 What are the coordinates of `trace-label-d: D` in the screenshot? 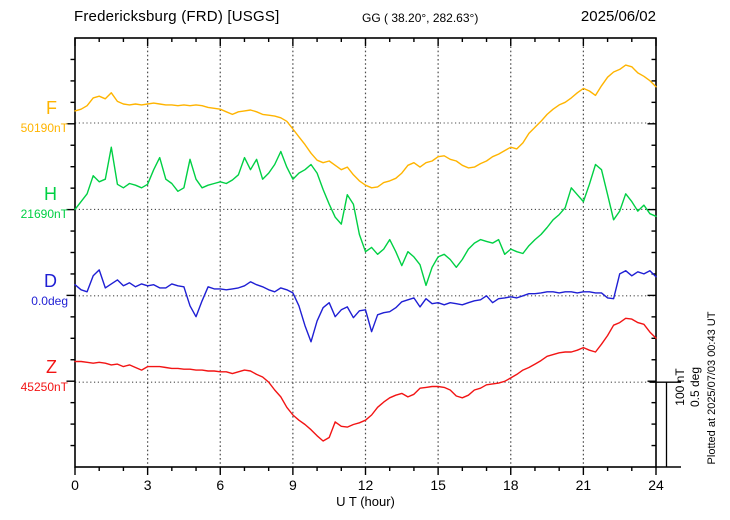 It's located at (50, 280).